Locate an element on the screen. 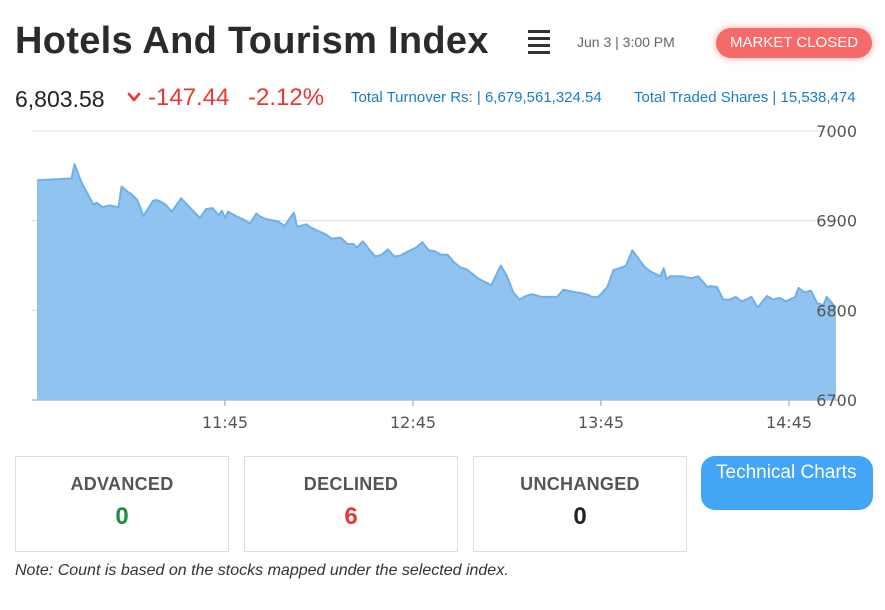  x-tick-label: 12:45 is located at coordinates (413, 422).